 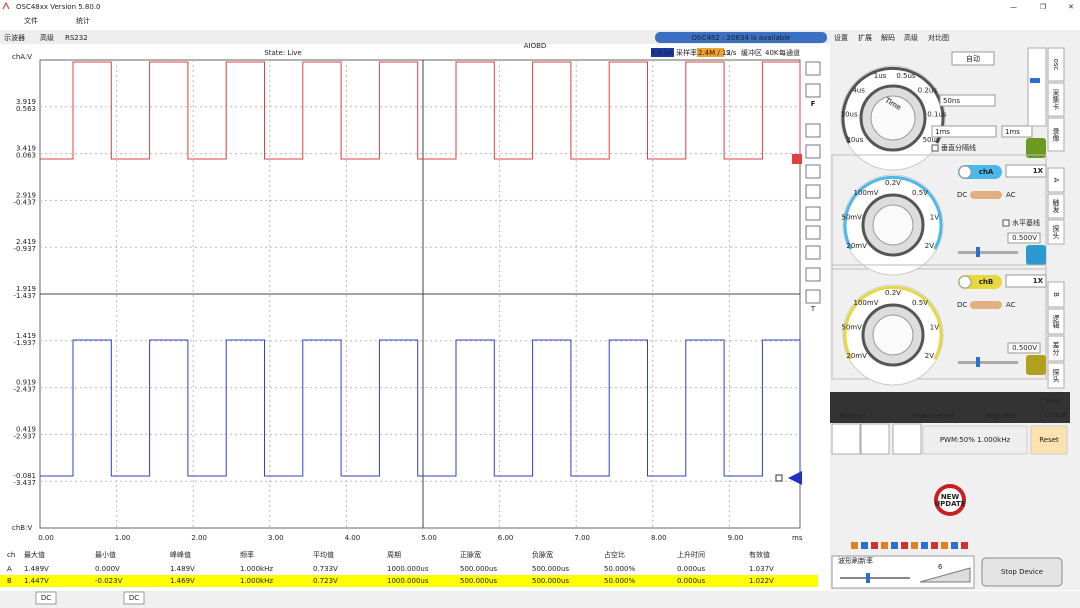 What do you see at coordinates (1071, 7) in the screenshot?
I see `window-control: ✕` at bounding box center [1071, 7].